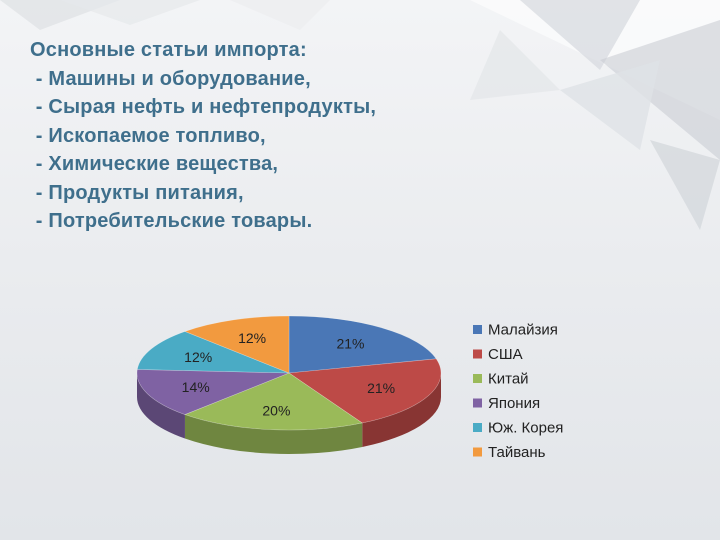 Image resolution: width=720 pixels, height=540 pixels. I want to click on legend-item-тайвань: Тайвань, so click(509, 452).